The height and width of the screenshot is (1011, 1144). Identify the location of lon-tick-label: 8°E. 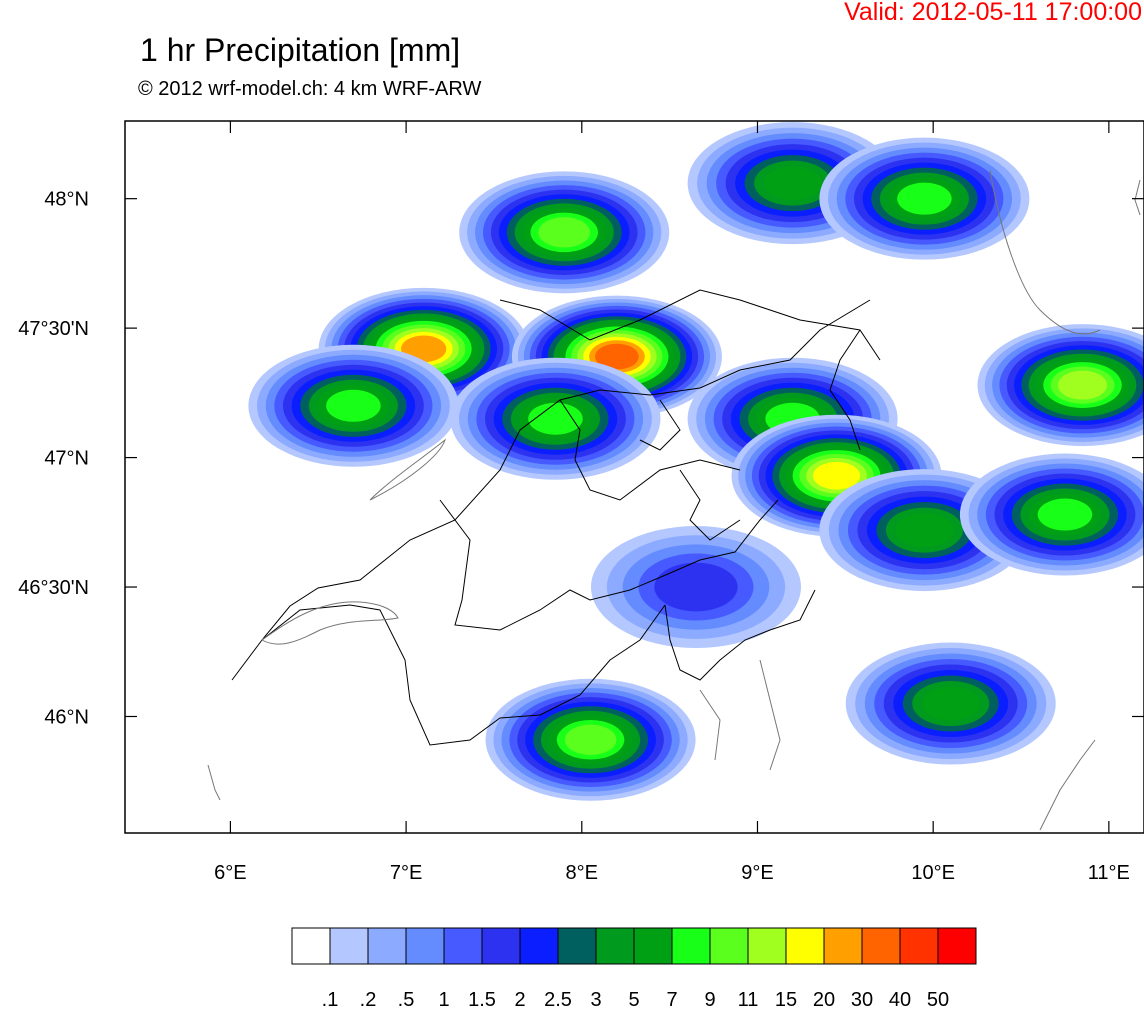
(582, 873).